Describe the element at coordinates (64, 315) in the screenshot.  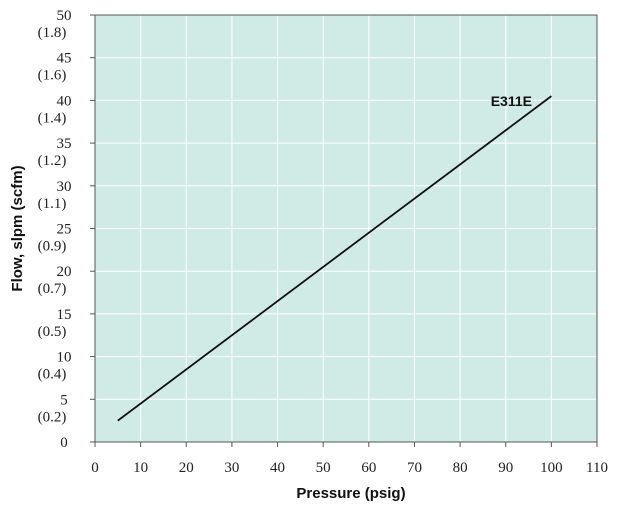
I see `y-tick-label-slpm: 15` at that location.